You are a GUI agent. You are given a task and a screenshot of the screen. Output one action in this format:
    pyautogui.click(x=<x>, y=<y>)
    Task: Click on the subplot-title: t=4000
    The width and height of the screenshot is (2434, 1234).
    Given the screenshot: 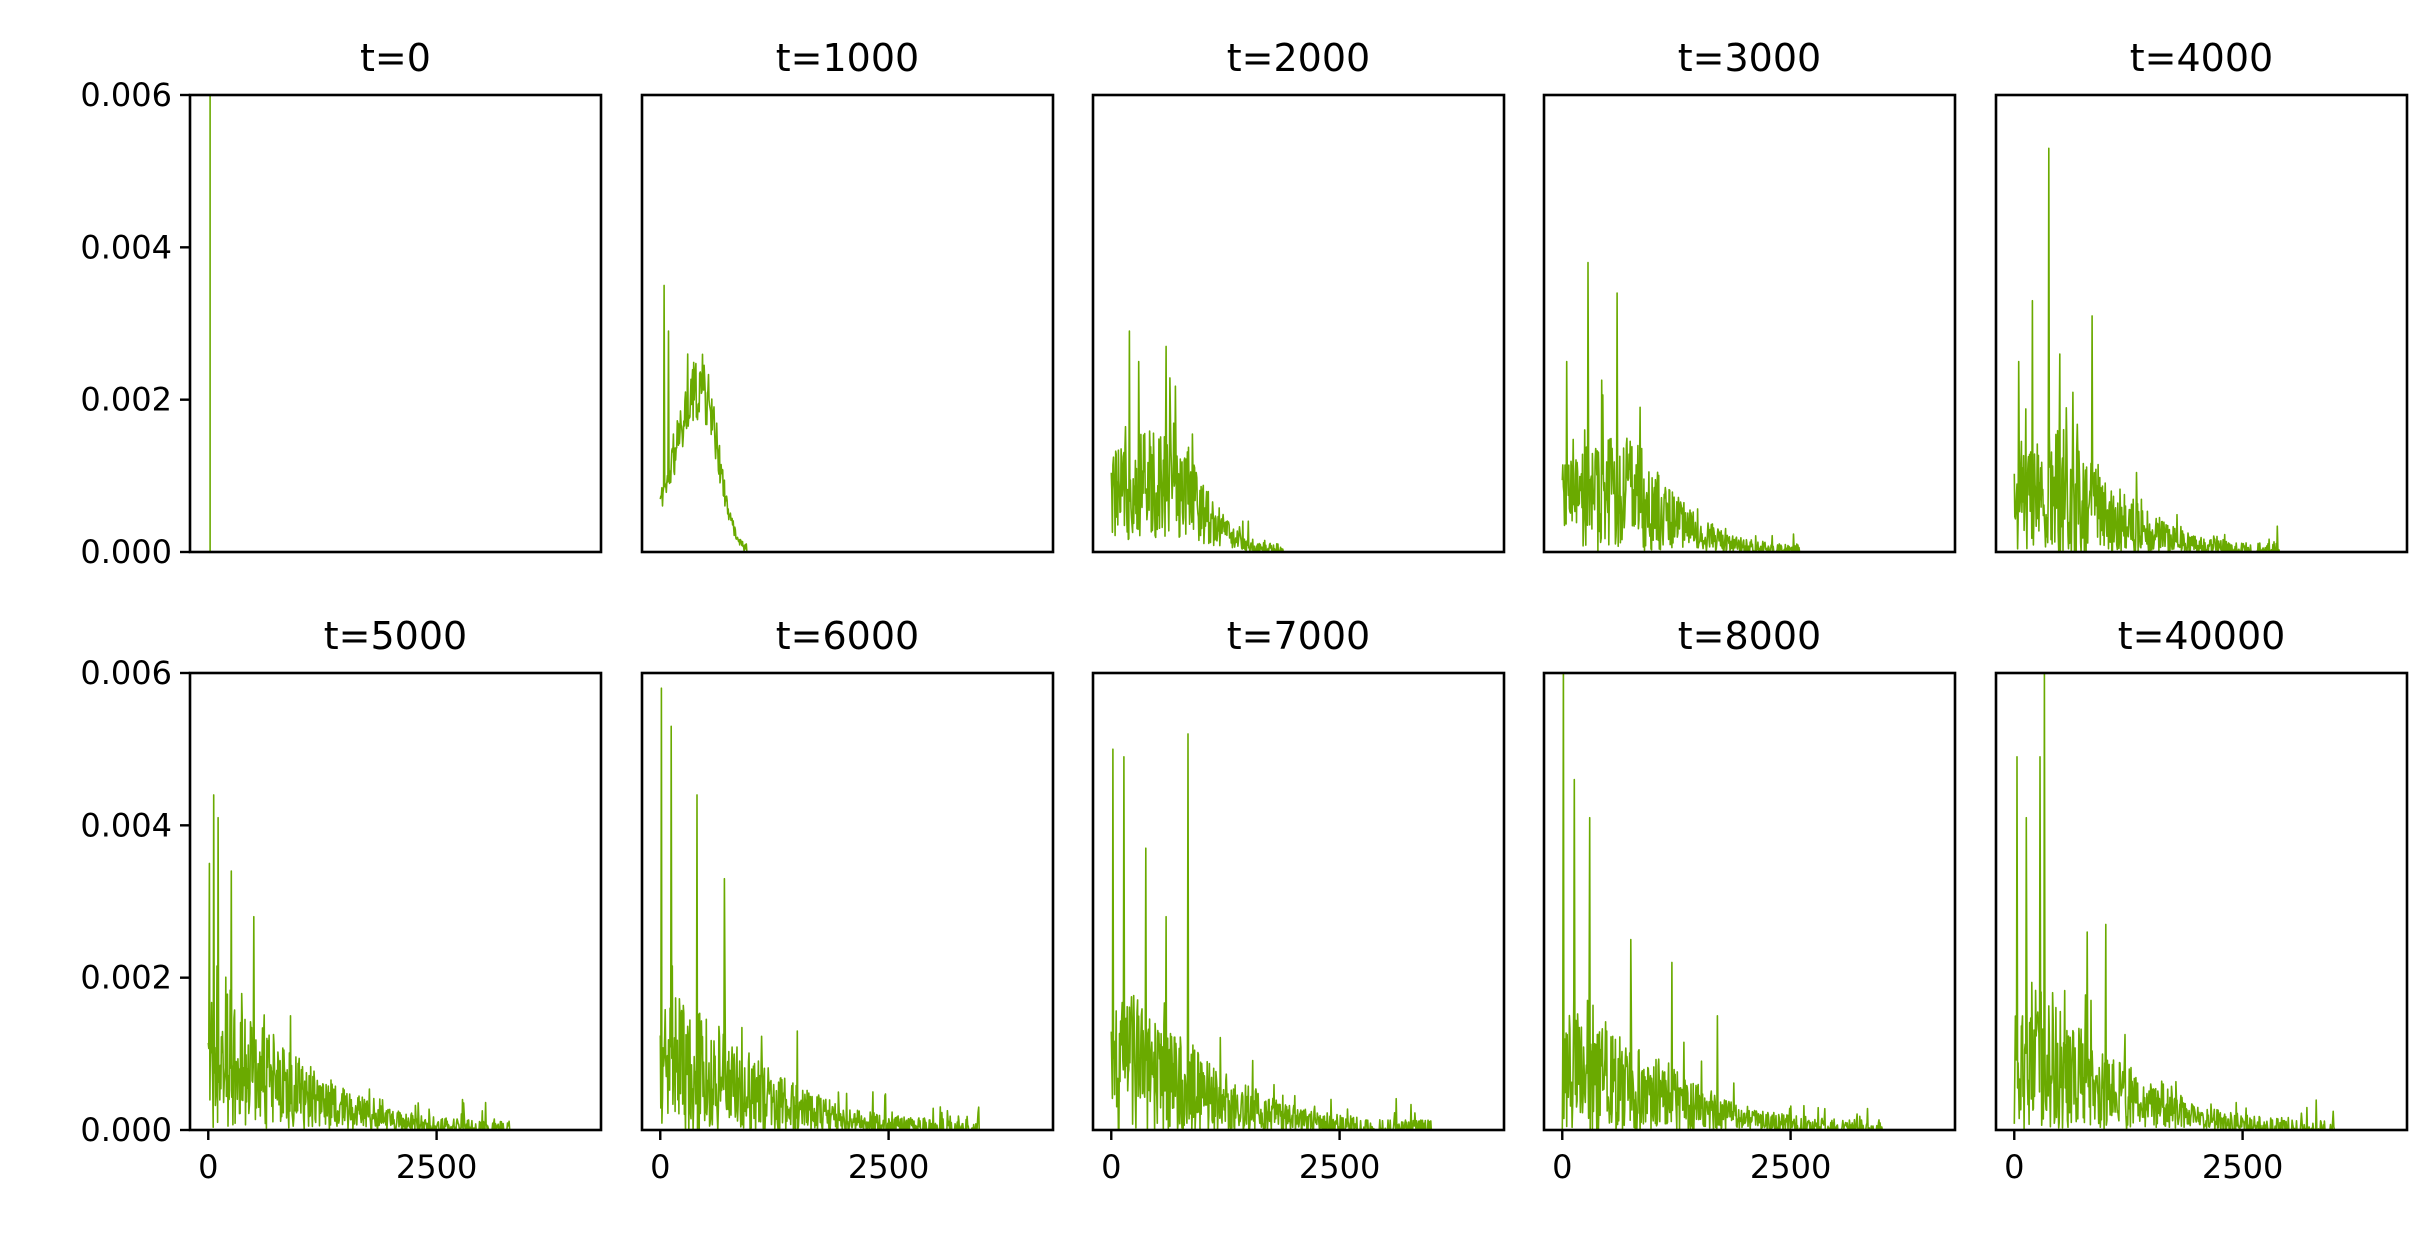 What is the action you would take?
    pyautogui.click(x=2201, y=58)
    